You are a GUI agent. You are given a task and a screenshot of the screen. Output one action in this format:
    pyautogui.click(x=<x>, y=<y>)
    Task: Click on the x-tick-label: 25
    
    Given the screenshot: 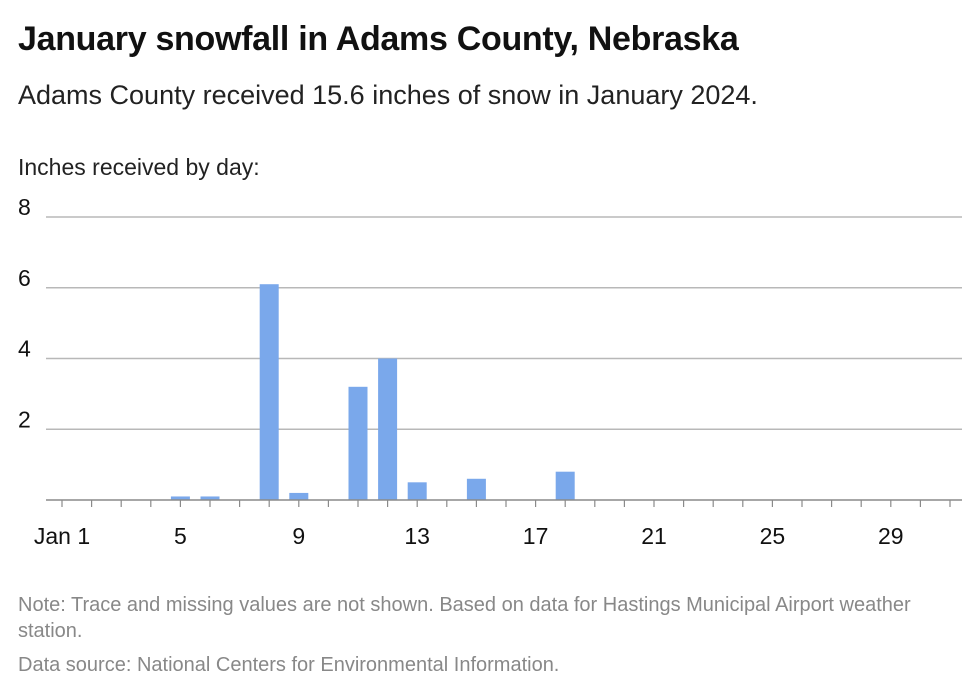 What is the action you would take?
    pyautogui.click(x=773, y=536)
    